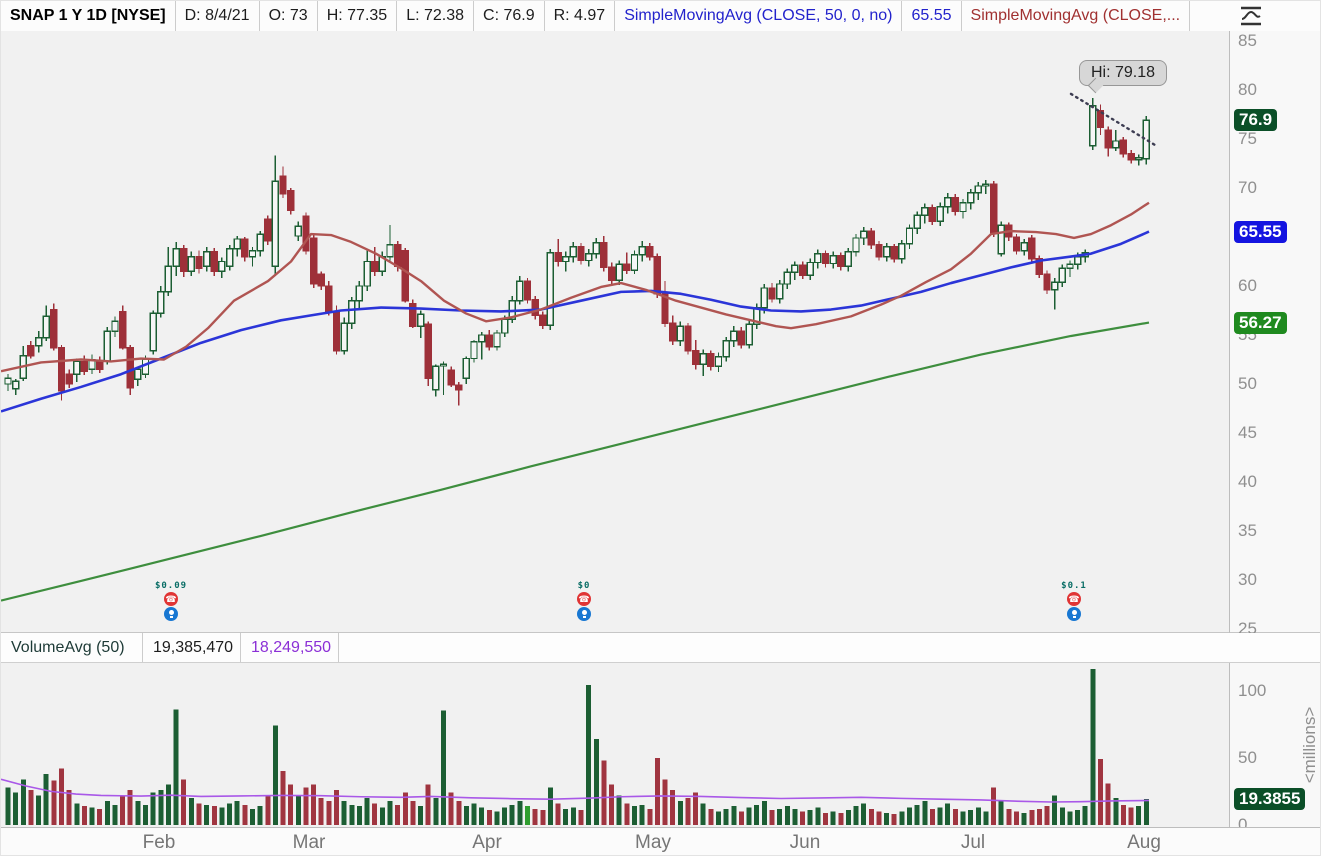 This screenshot has width=1321, height=856. I want to click on volume-axis: 100 50 0 19.3855, so click(1274, 748).